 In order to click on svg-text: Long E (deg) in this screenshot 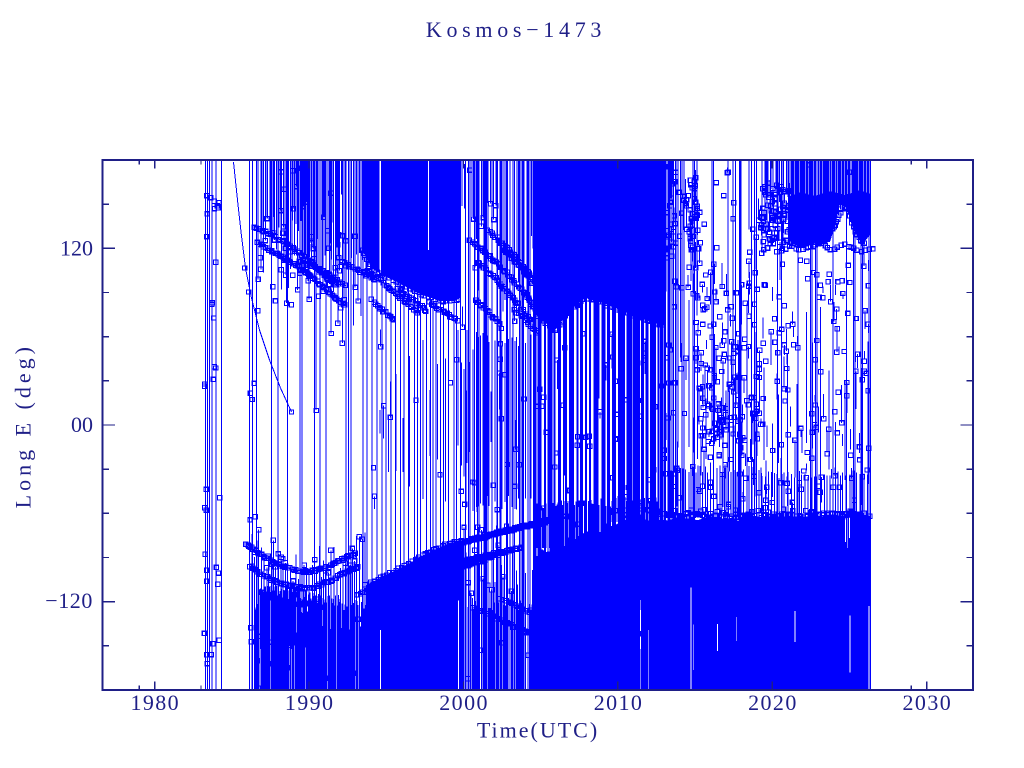, I will do `click(23, 425)`.